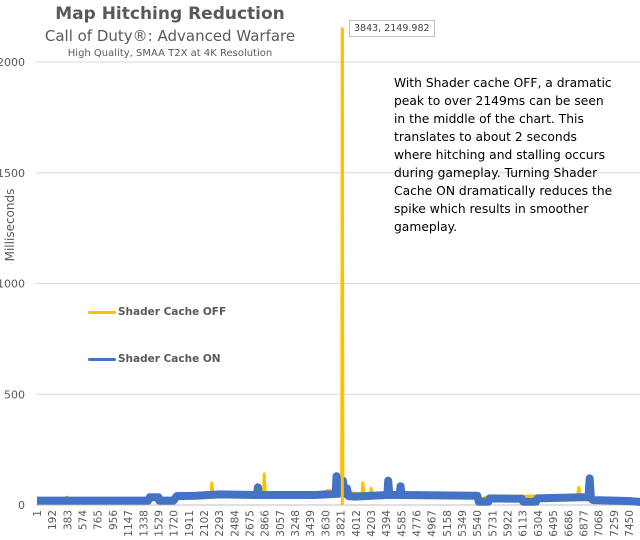 The width and height of the screenshot is (640, 540). What do you see at coordinates (251, 523) in the screenshot?
I see `x-tick-label: 2675` at bounding box center [251, 523].